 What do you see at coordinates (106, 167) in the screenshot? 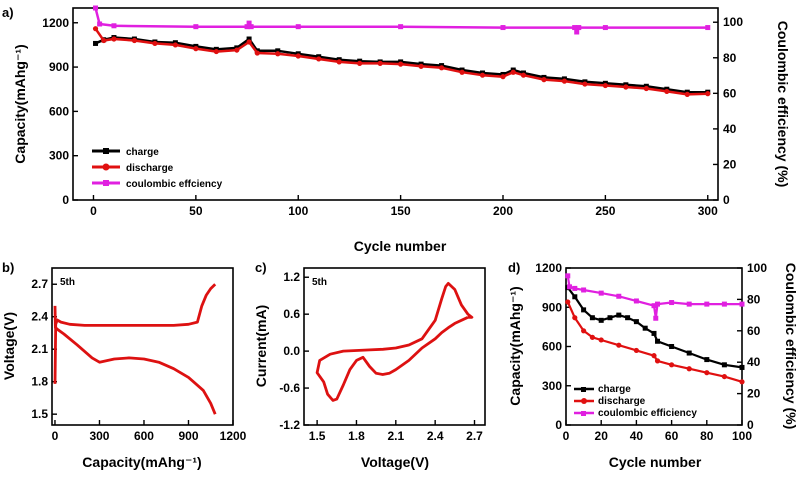
I see `legend-marker-discharge` at bounding box center [106, 167].